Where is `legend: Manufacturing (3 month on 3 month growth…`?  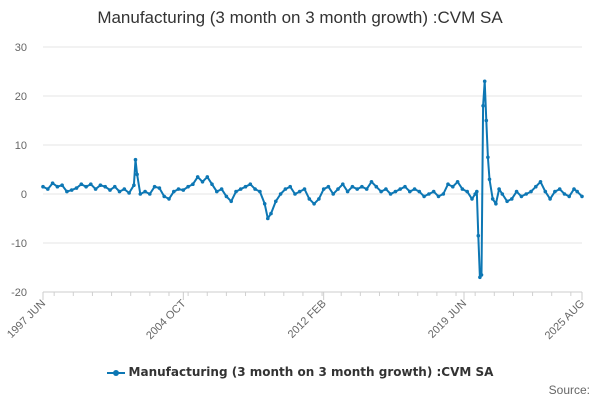
legend: Manufacturing (3 month on 3 month growth… is located at coordinates (300, 372).